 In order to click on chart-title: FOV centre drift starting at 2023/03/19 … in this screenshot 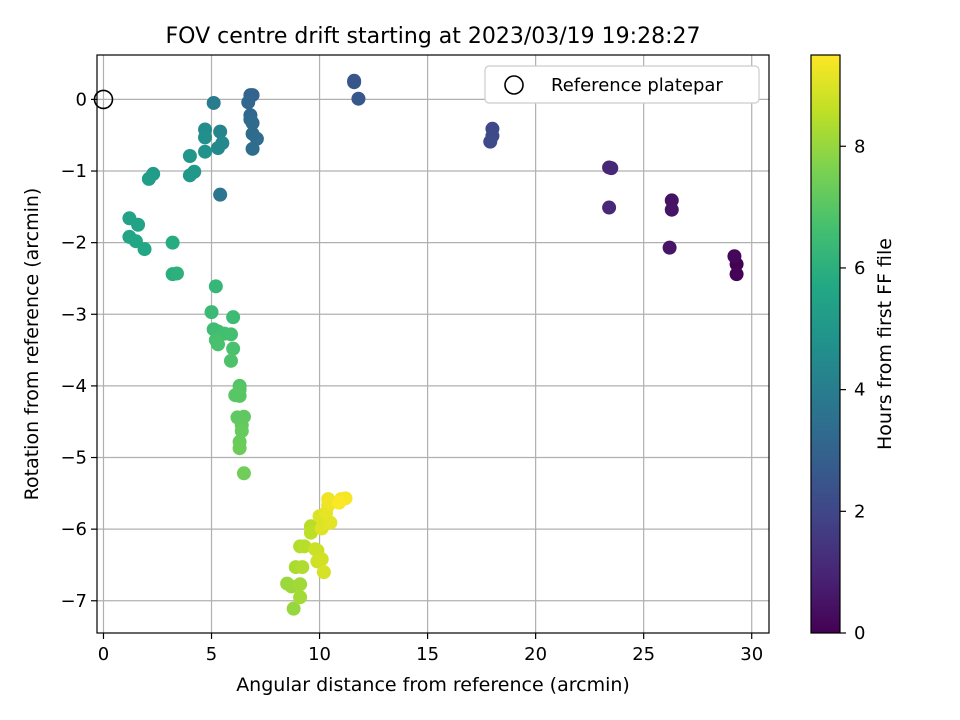, I will do `click(433, 36)`.